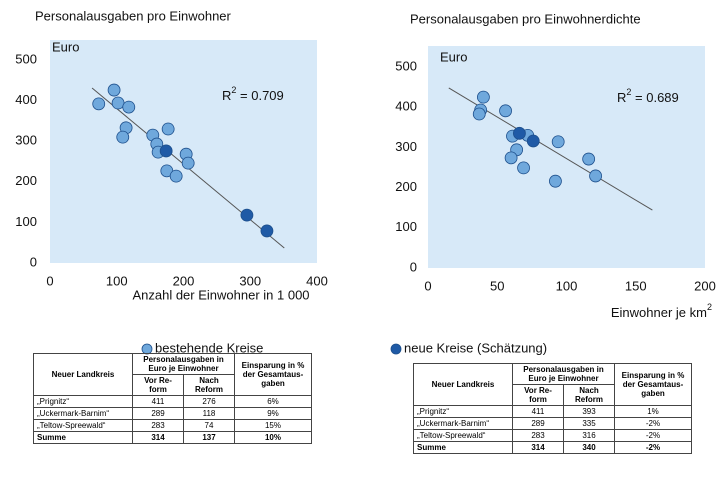 The image size is (724, 499). What do you see at coordinates (661, 311) in the screenshot?
I see `x-axis-label: Einwohner je km2` at bounding box center [661, 311].